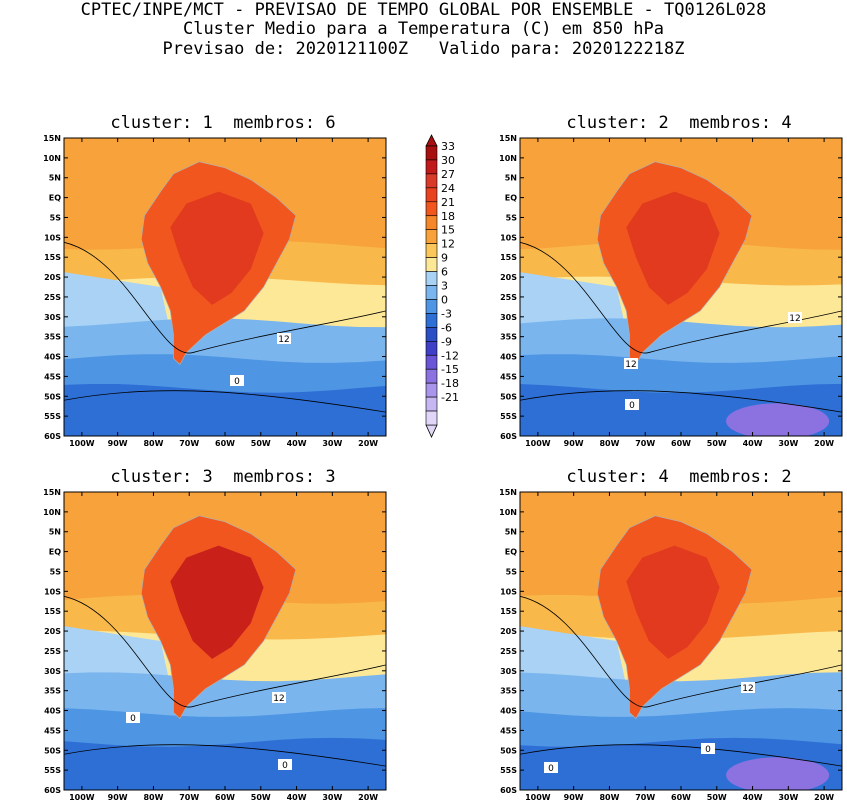 The height and width of the screenshot is (803, 847). What do you see at coordinates (679, 123) in the screenshot?
I see `panel-2-title: cluster: 2 membros: 4` at bounding box center [679, 123].